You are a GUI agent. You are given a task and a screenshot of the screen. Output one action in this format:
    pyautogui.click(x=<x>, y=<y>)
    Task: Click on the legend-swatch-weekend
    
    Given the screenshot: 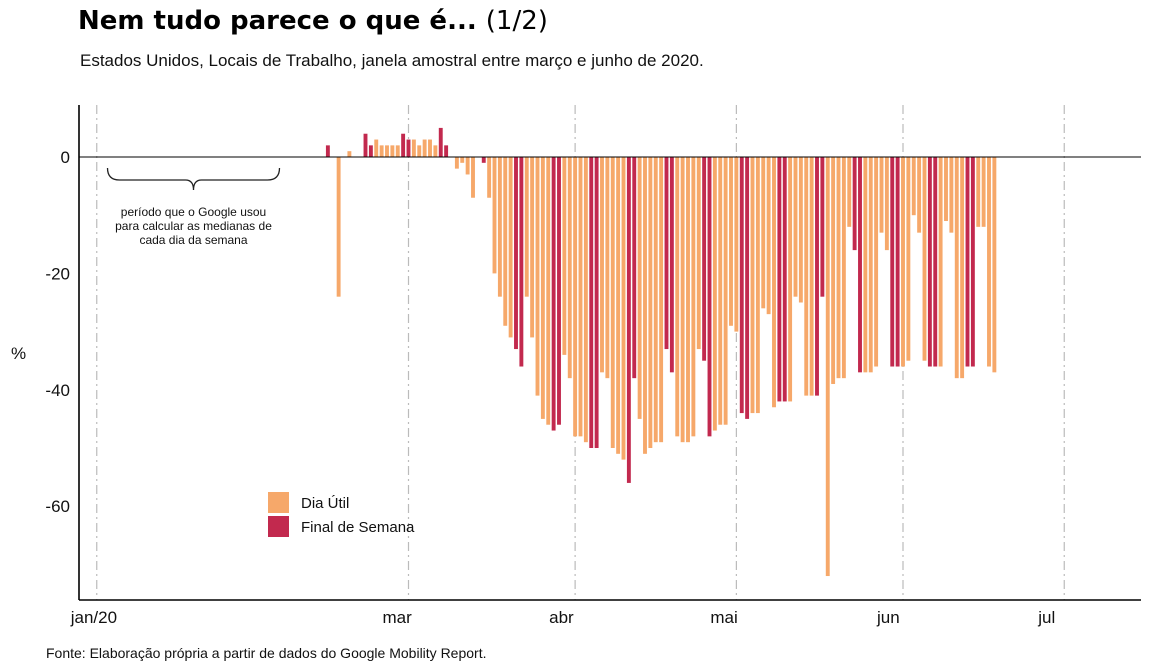 What is the action you would take?
    pyautogui.click(x=278, y=526)
    